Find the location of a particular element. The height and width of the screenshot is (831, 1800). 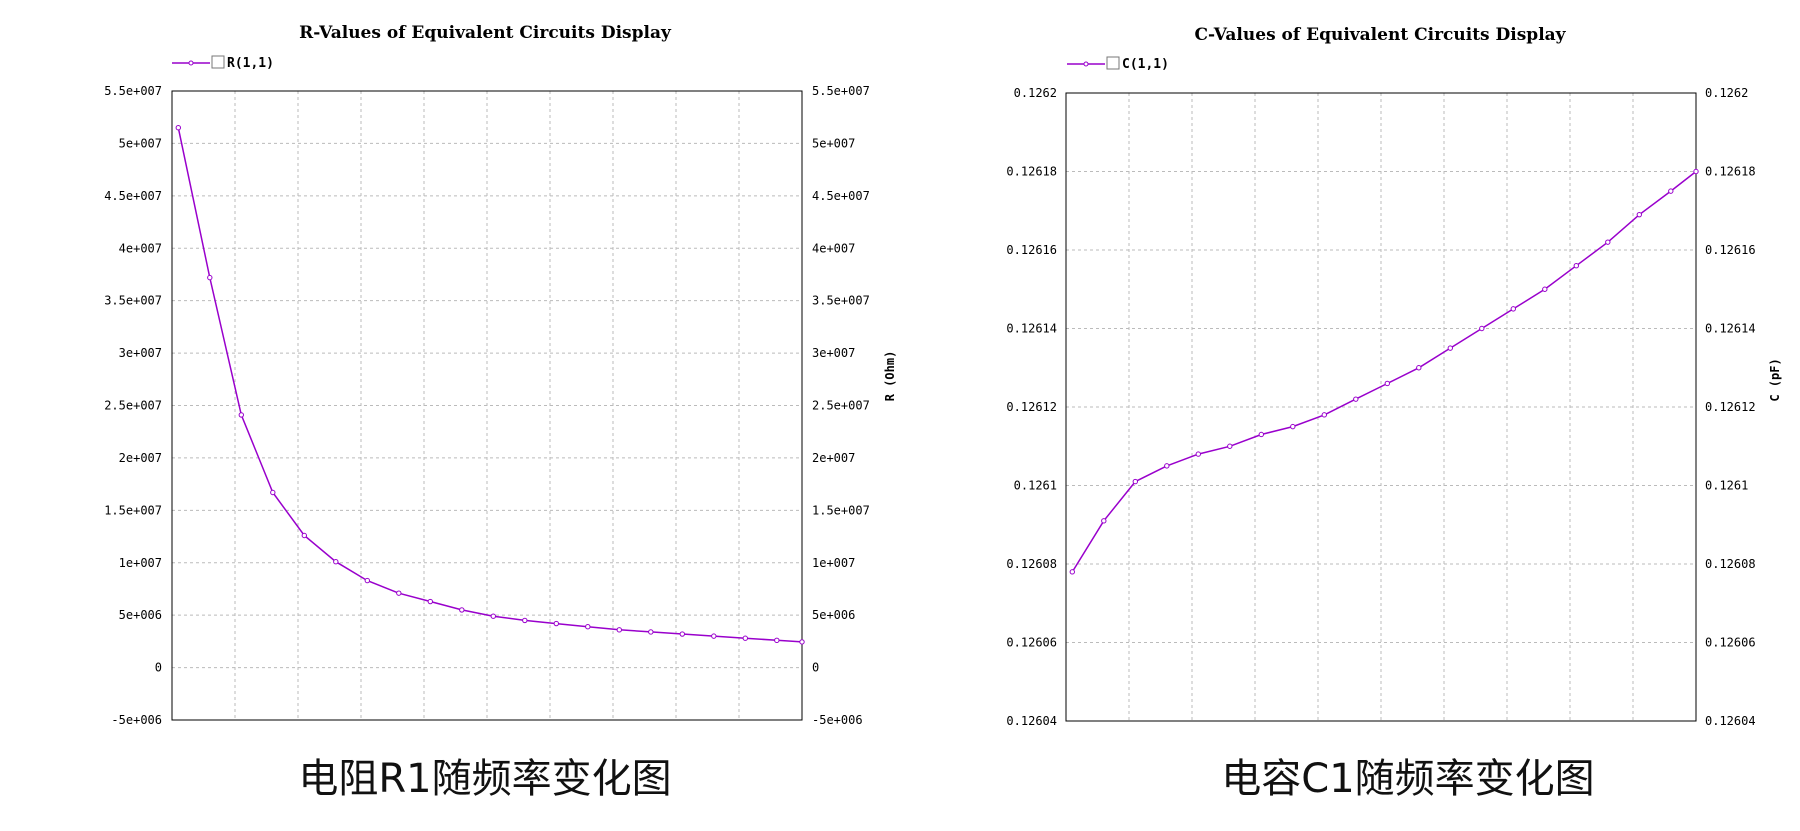

y-tick-label-right: 3e+007 is located at coordinates (833, 353).